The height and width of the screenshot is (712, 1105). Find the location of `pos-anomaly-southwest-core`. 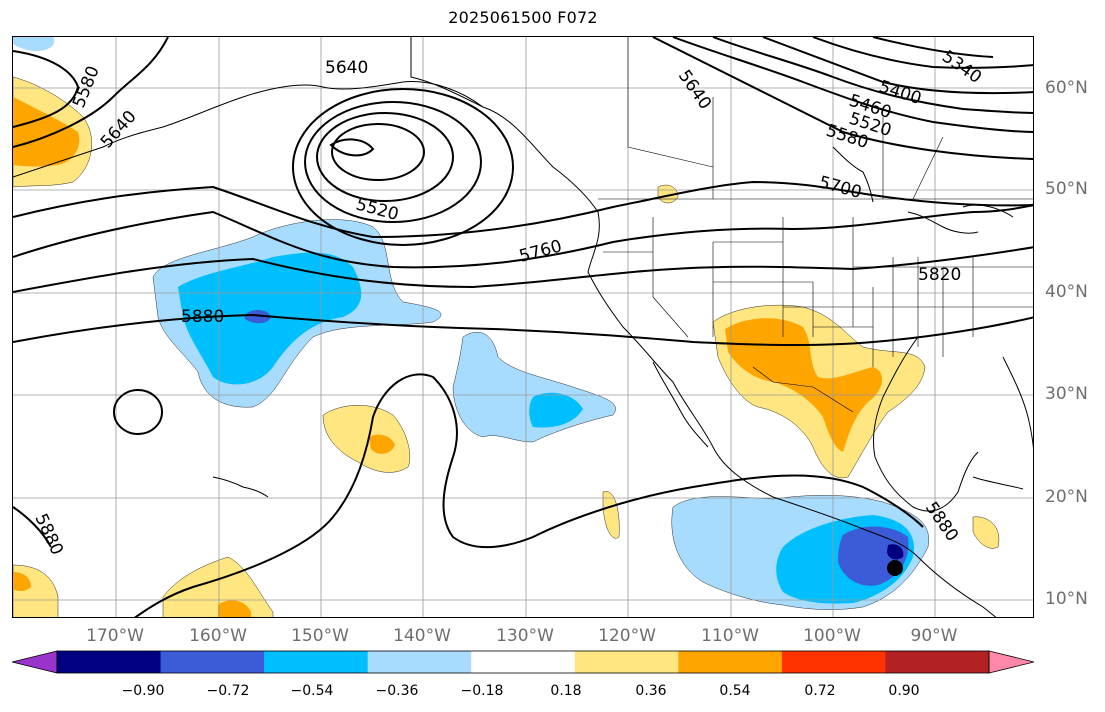

pos-anomaly-southwest-core is located at coordinates (22, 582).